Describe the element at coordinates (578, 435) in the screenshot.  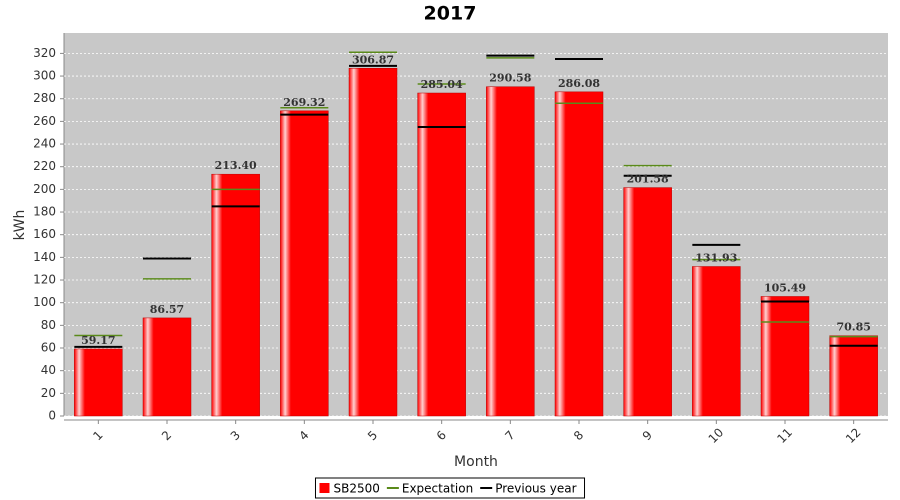
I see `x-tick-label: 8` at that location.